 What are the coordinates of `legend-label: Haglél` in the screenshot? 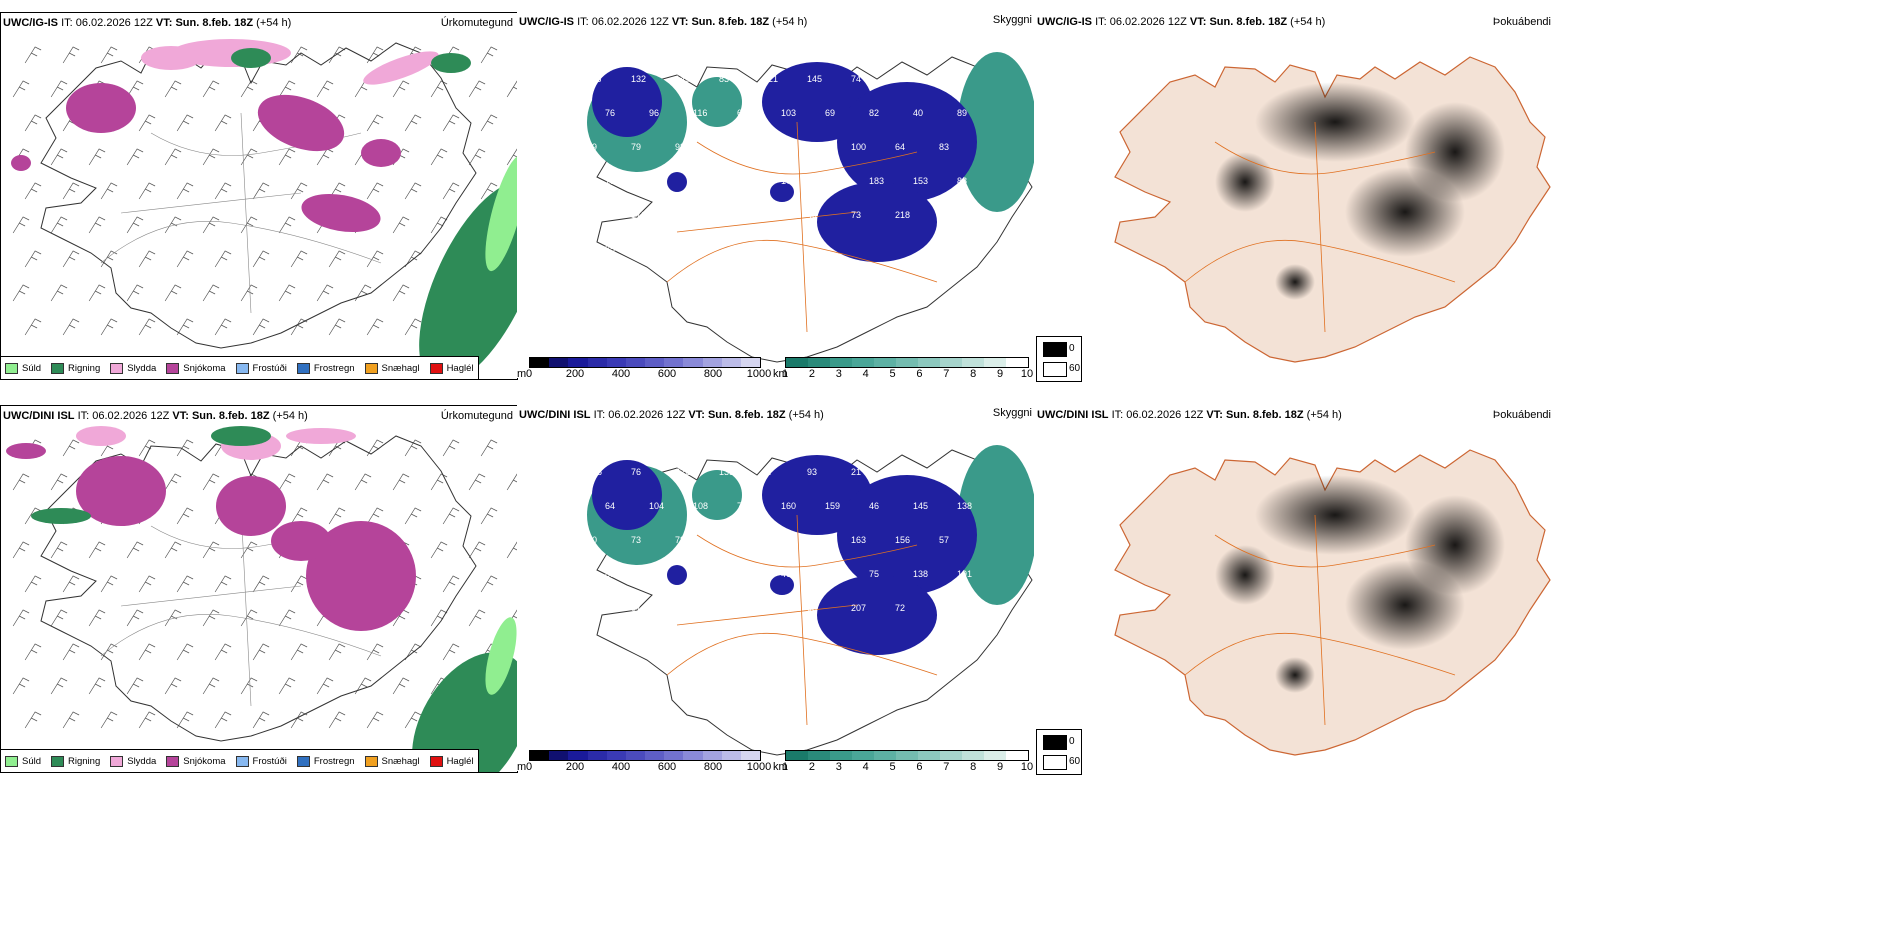 It's located at (460, 368).